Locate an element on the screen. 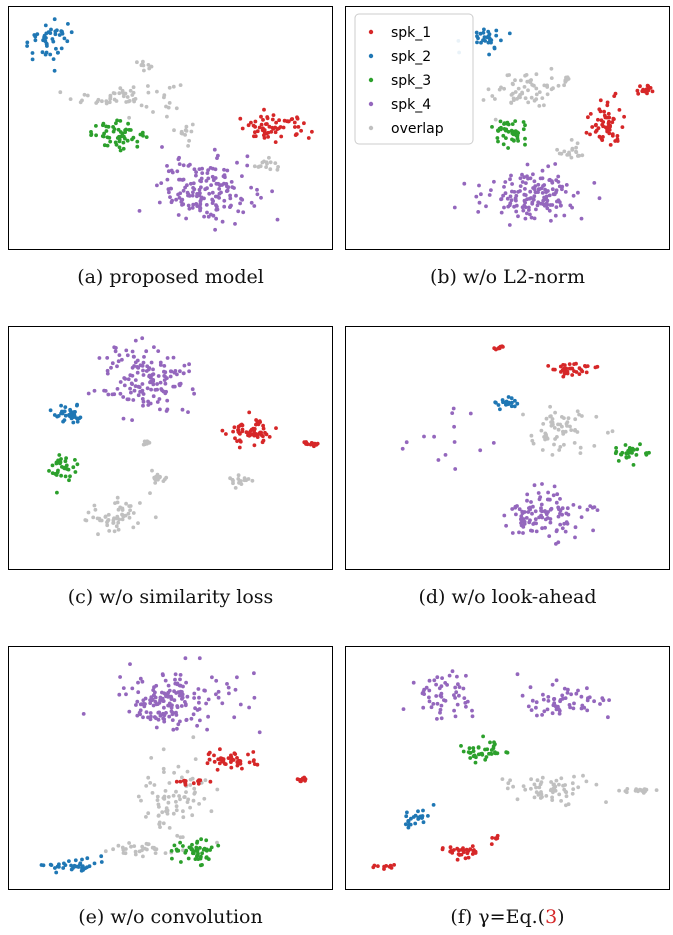 The width and height of the screenshot is (673, 935). cluster-overlap is located at coordinates (178, 790).